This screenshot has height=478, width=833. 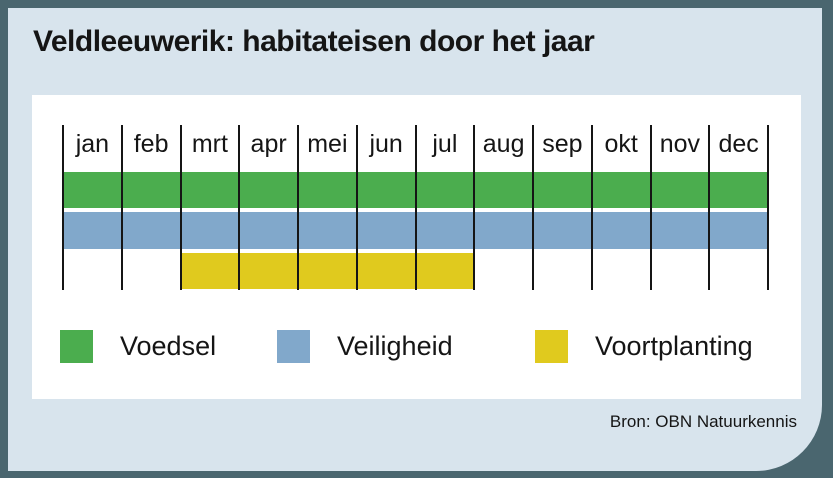 I want to click on source-credit: Bron: OBN Natuurkennis, so click(x=703, y=421).